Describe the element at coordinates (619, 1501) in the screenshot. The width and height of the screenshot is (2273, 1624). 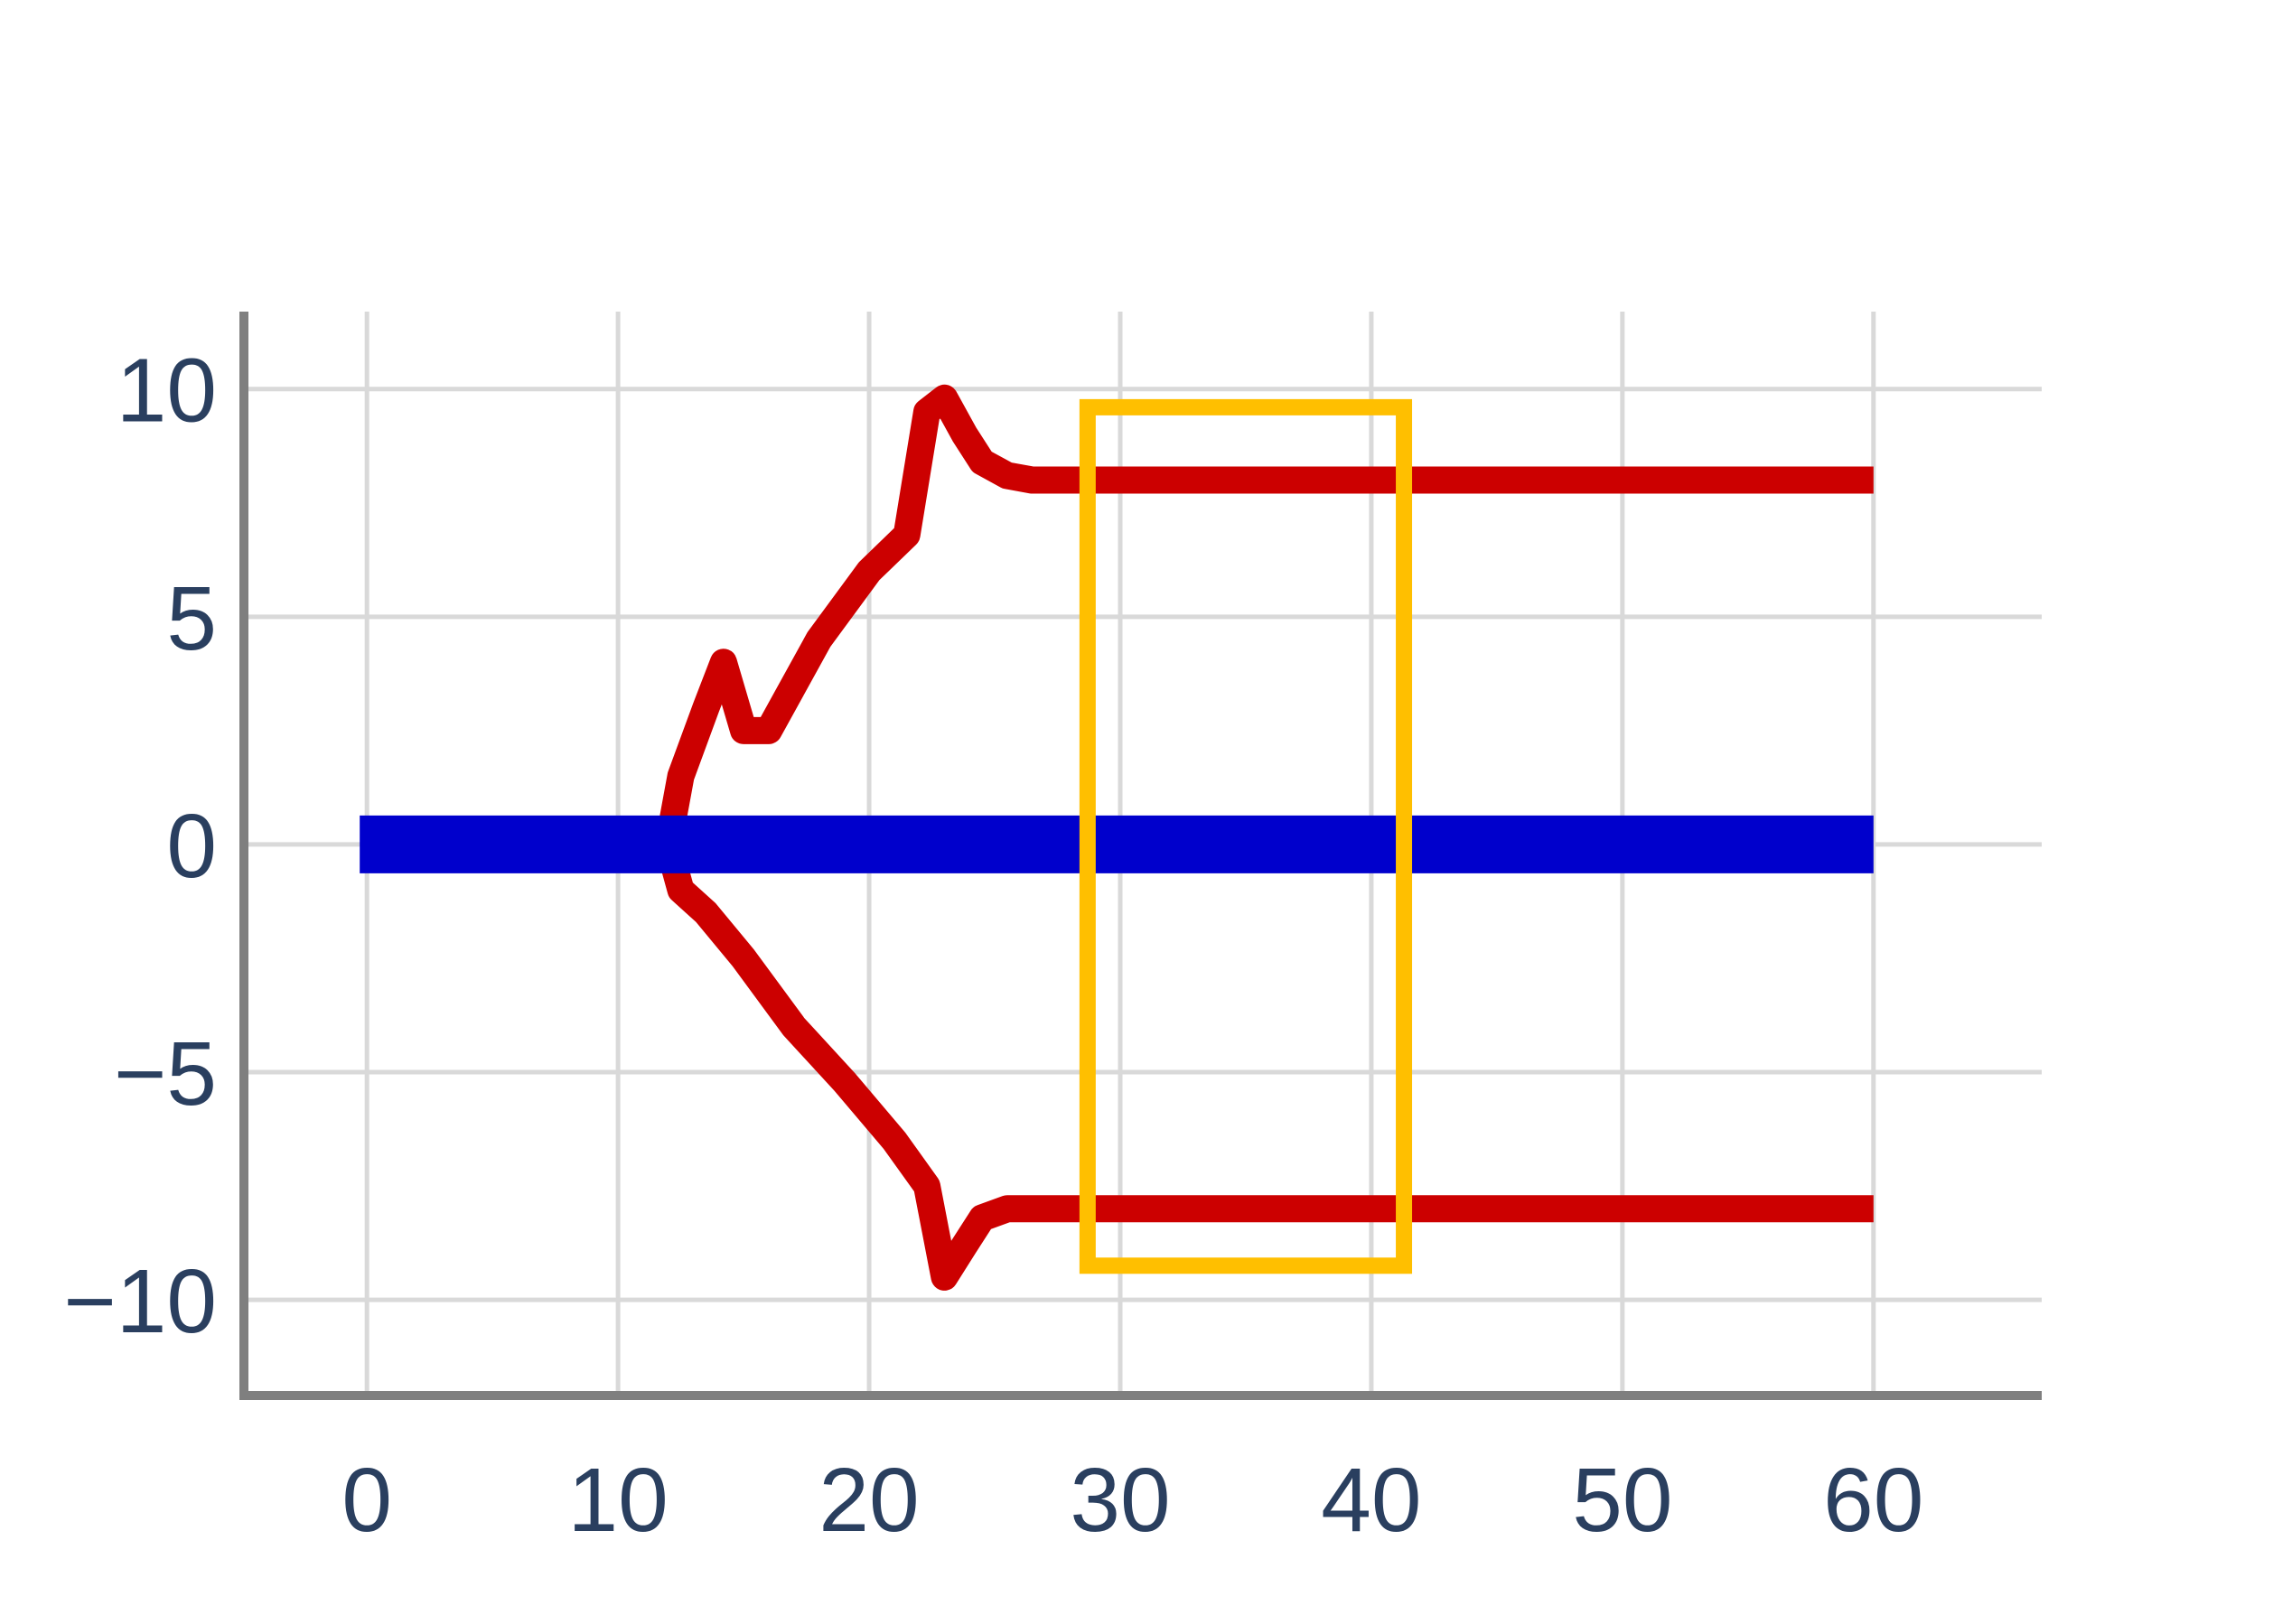
I see `x-tick-label: 10` at that location.